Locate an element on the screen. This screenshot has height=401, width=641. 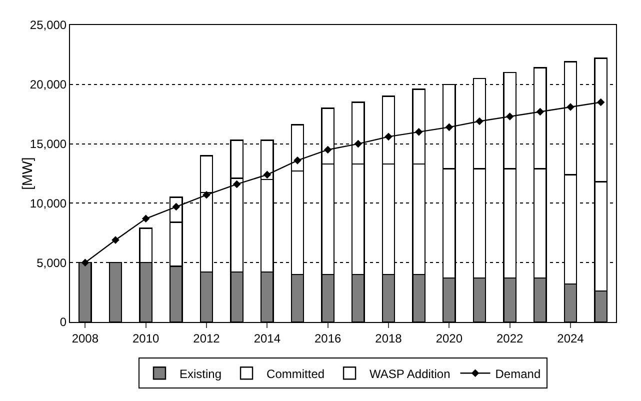
y-axis-title: [MW] is located at coordinates (27, 173).